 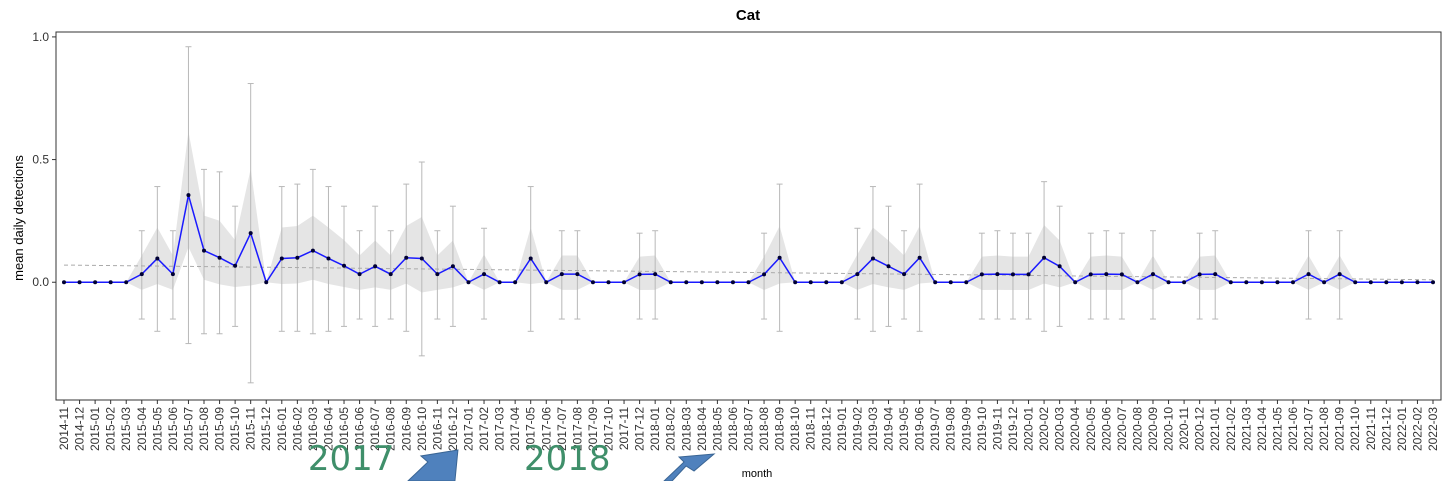 I want to click on x-tick-label: 2020-01, so click(x=1029, y=429).